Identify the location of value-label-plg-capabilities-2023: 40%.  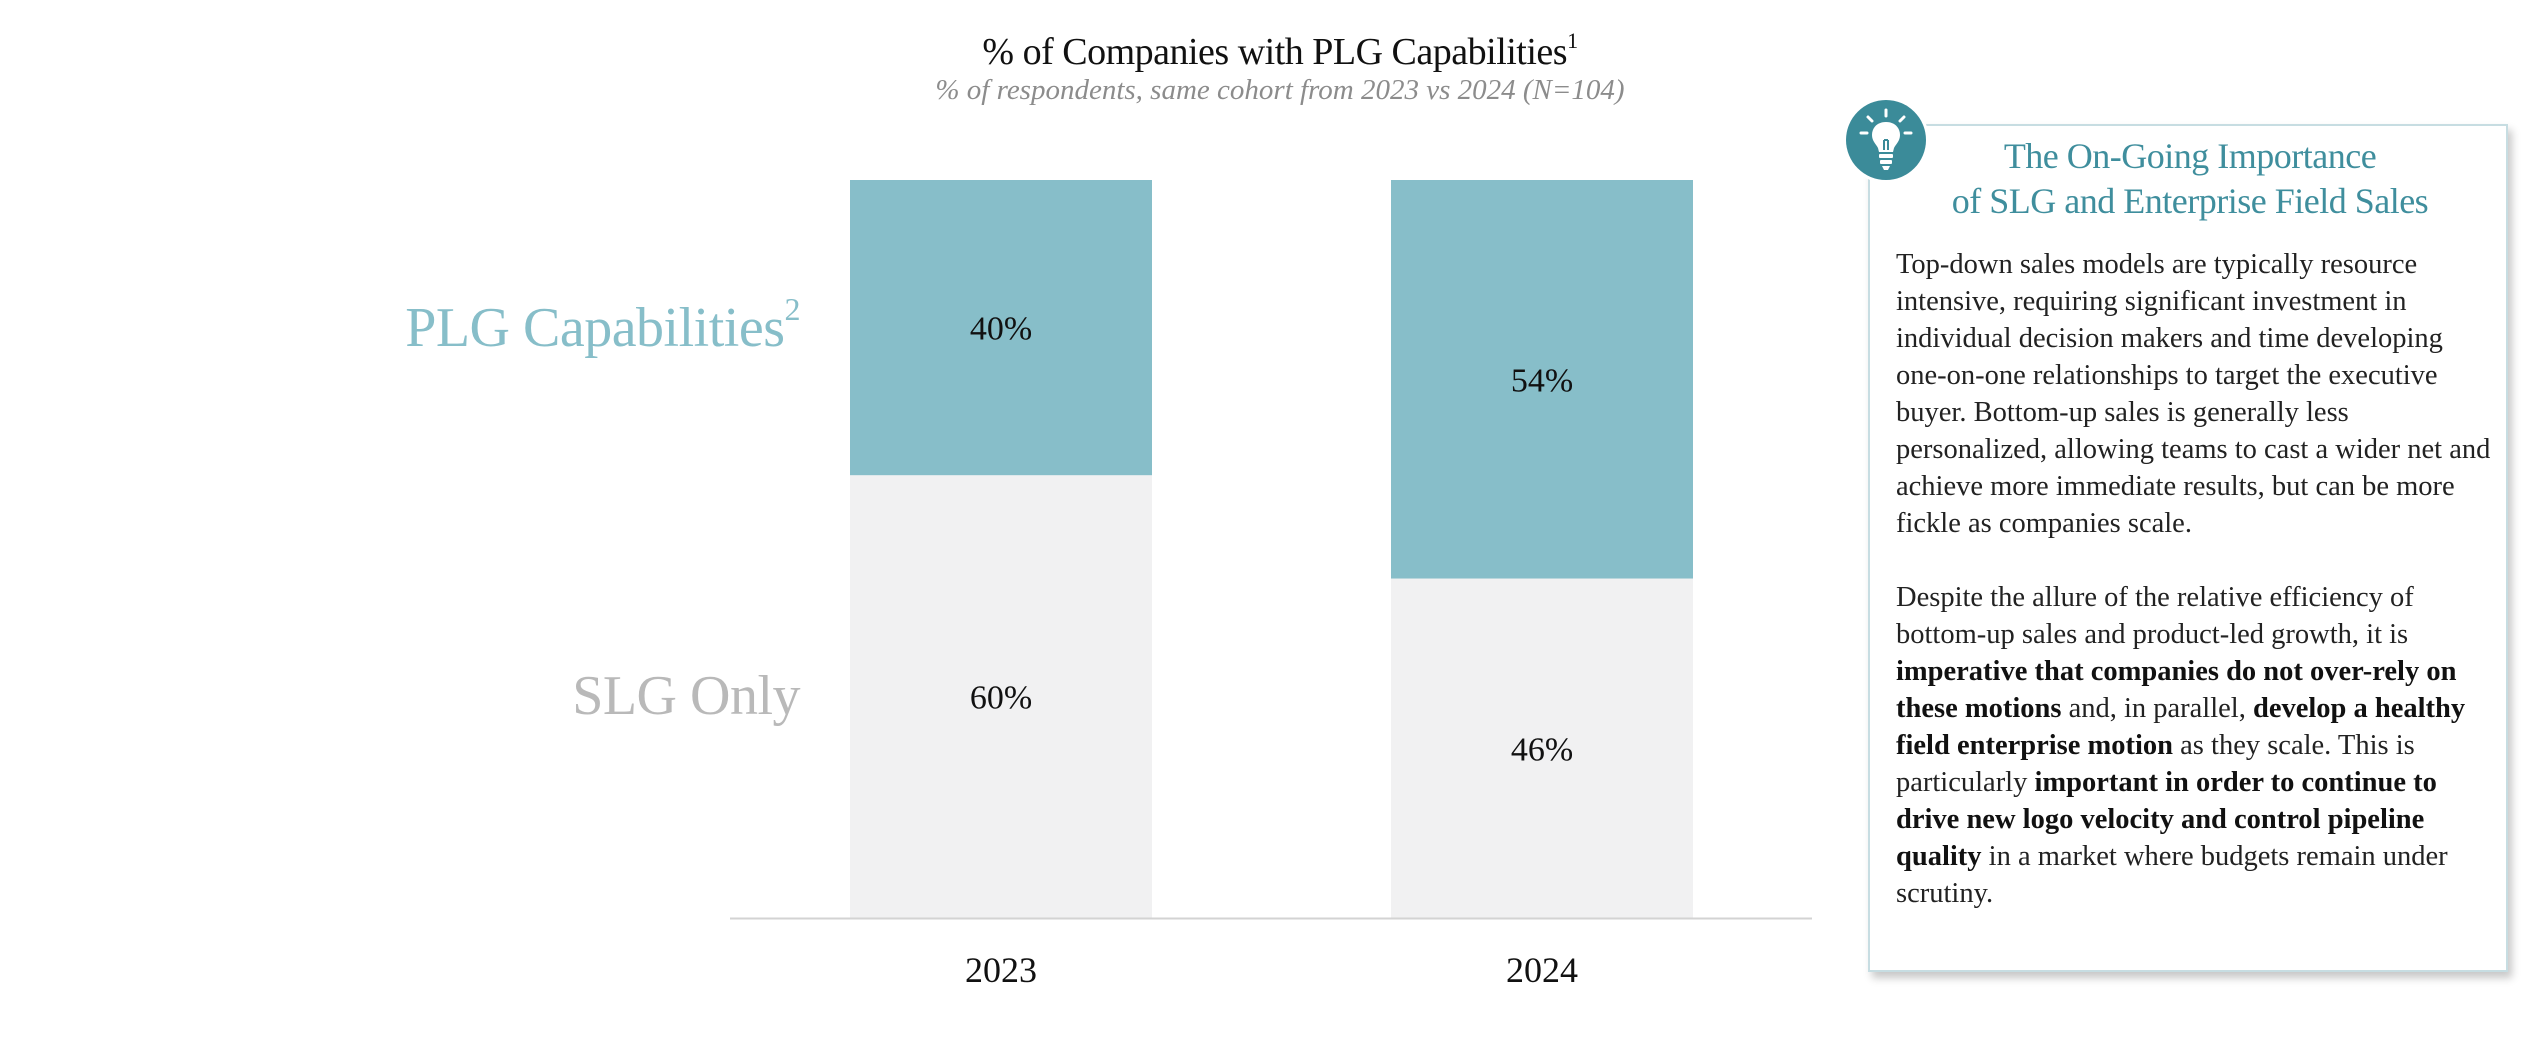
(1001, 329).